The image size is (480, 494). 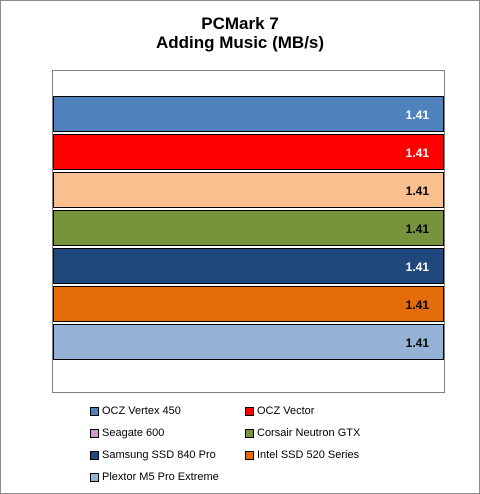 I want to click on legend-label: Seagate 600, so click(x=133, y=433).